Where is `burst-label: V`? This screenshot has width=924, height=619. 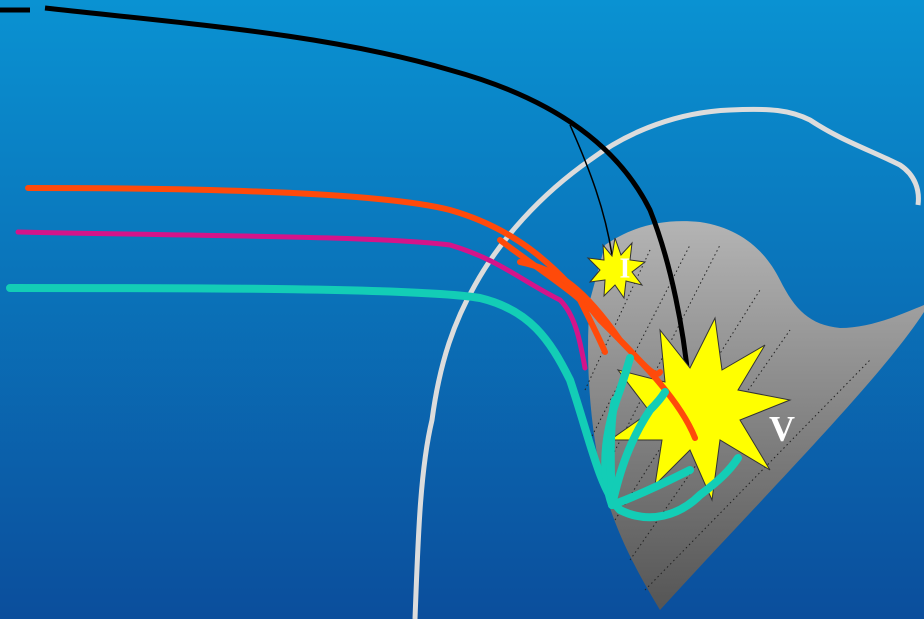
burst-label: V is located at coordinates (782, 428).